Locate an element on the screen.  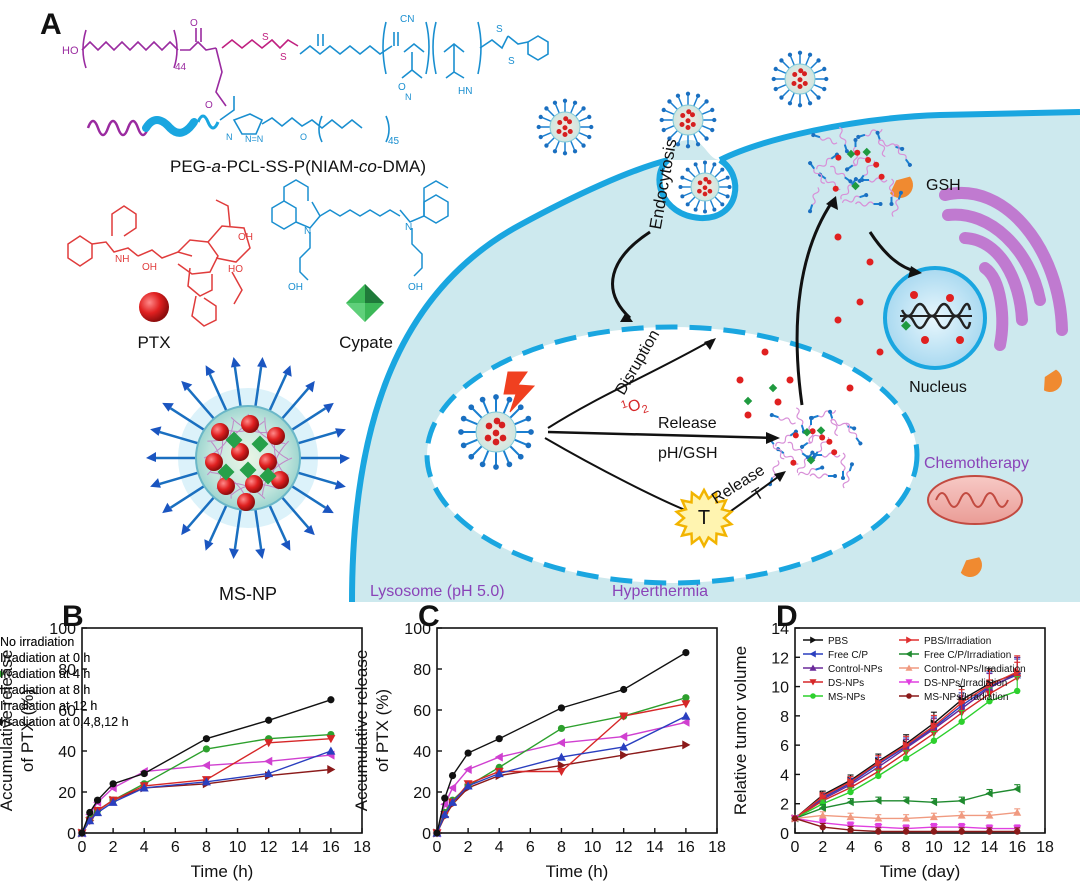
nucleus is located at coordinates (935, 318).